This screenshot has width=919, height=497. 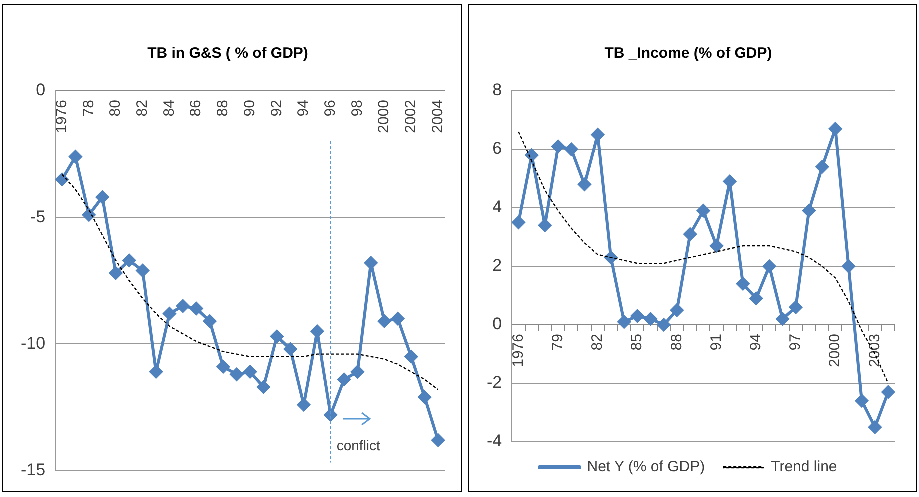 What do you see at coordinates (89, 108) in the screenshot?
I see `x-tick-label: 78` at bounding box center [89, 108].